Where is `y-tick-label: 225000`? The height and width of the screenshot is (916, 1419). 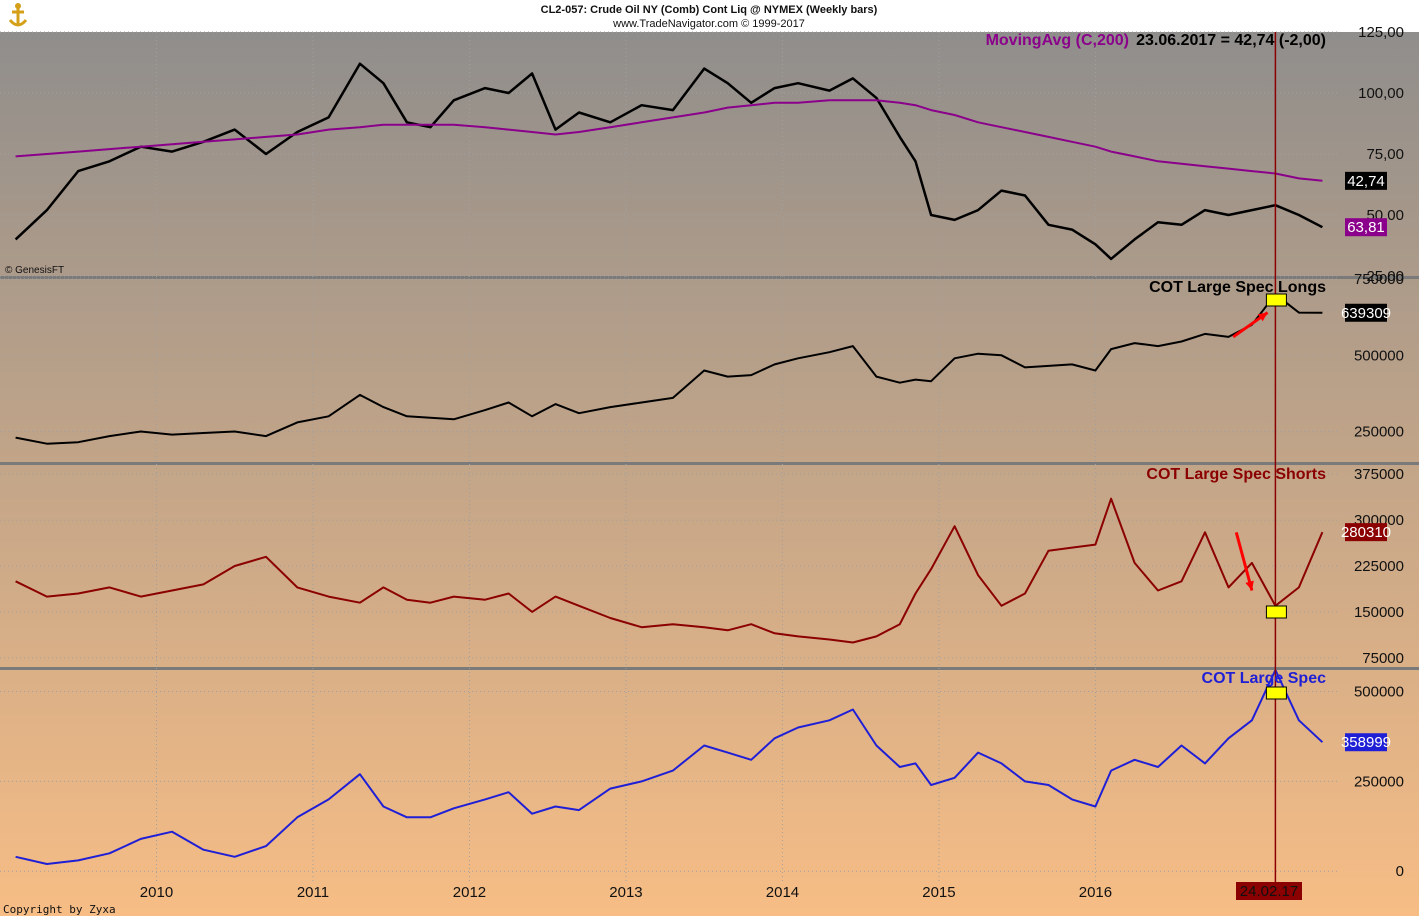 y-tick-label: 225000 is located at coordinates (1379, 566).